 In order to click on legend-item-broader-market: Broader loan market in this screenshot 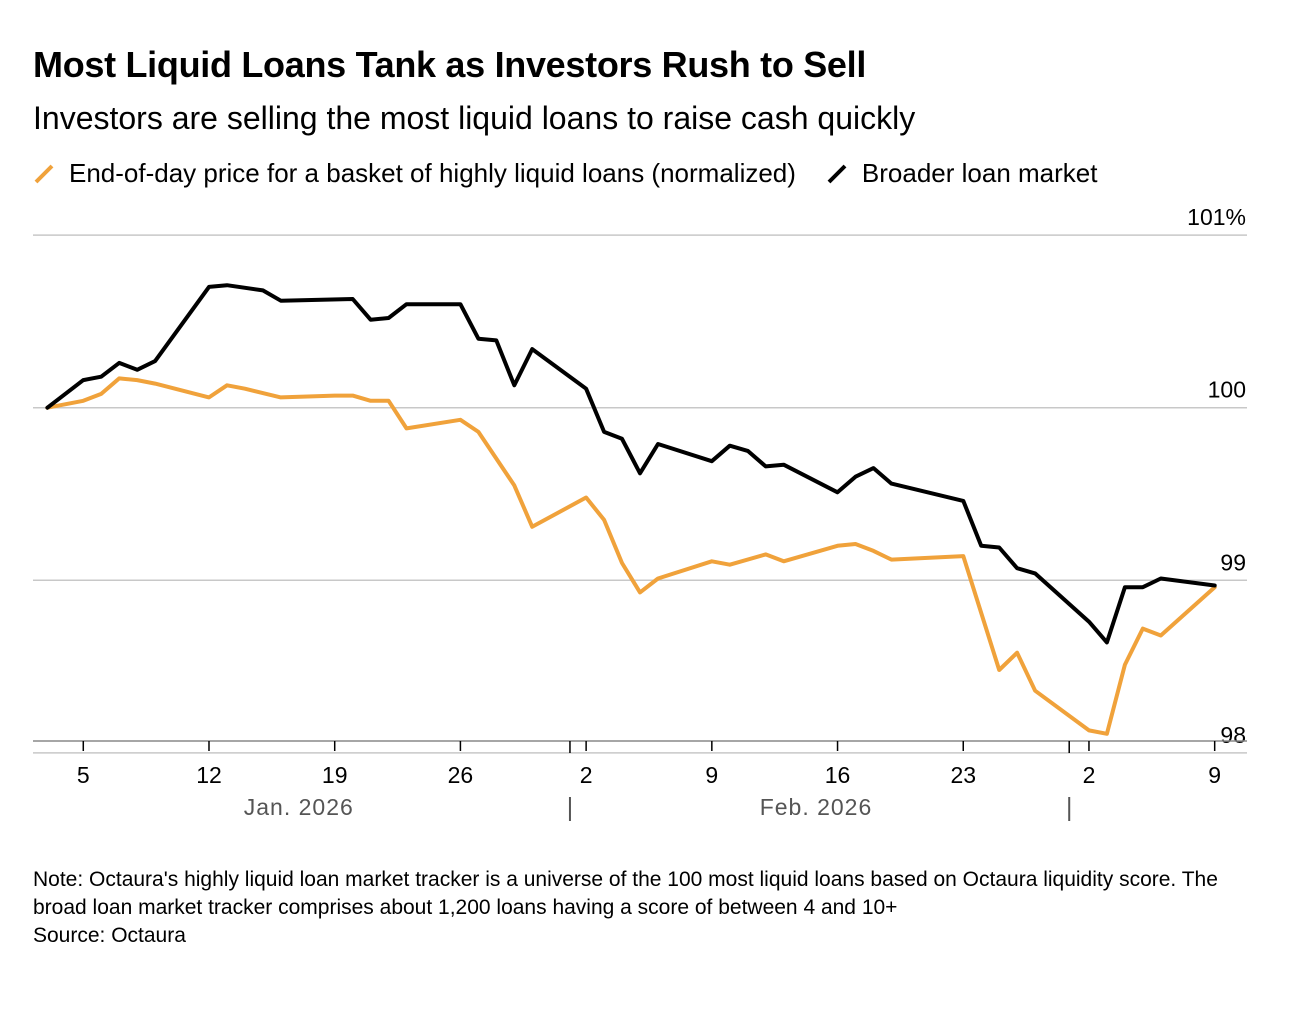, I will do `click(962, 173)`.